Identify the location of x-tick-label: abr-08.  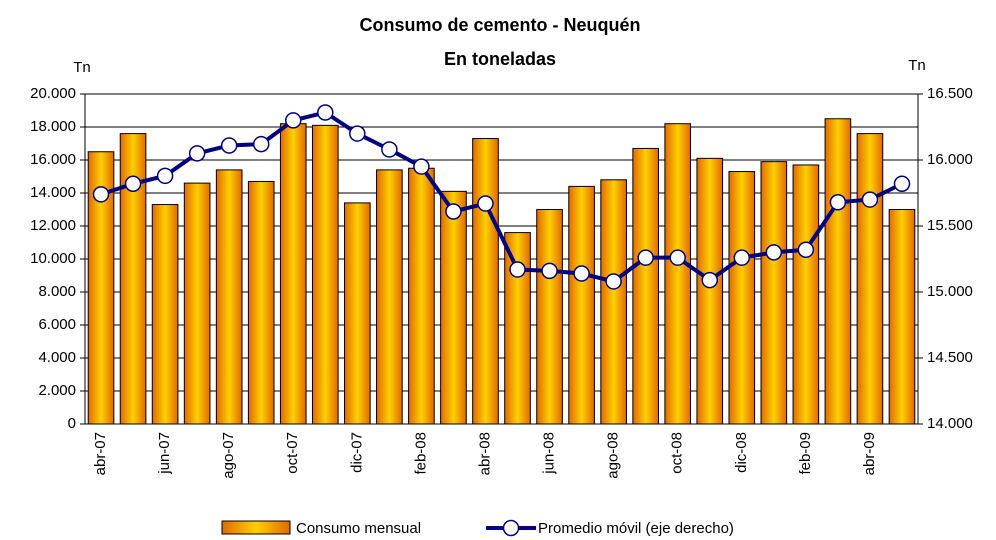
(484, 453).